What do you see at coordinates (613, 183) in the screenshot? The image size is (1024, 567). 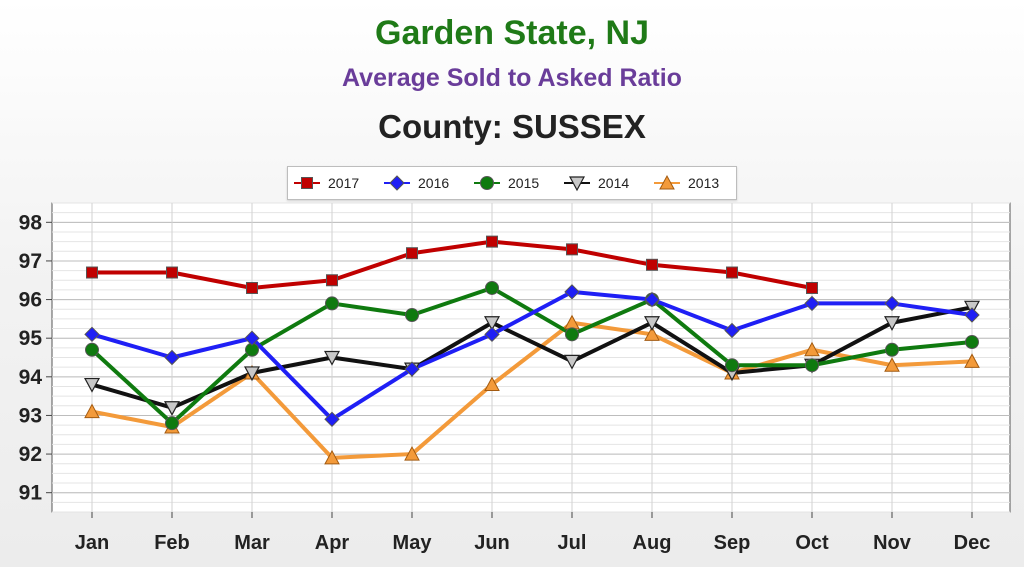 I see `legend-label-2014: 2014` at bounding box center [613, 183].